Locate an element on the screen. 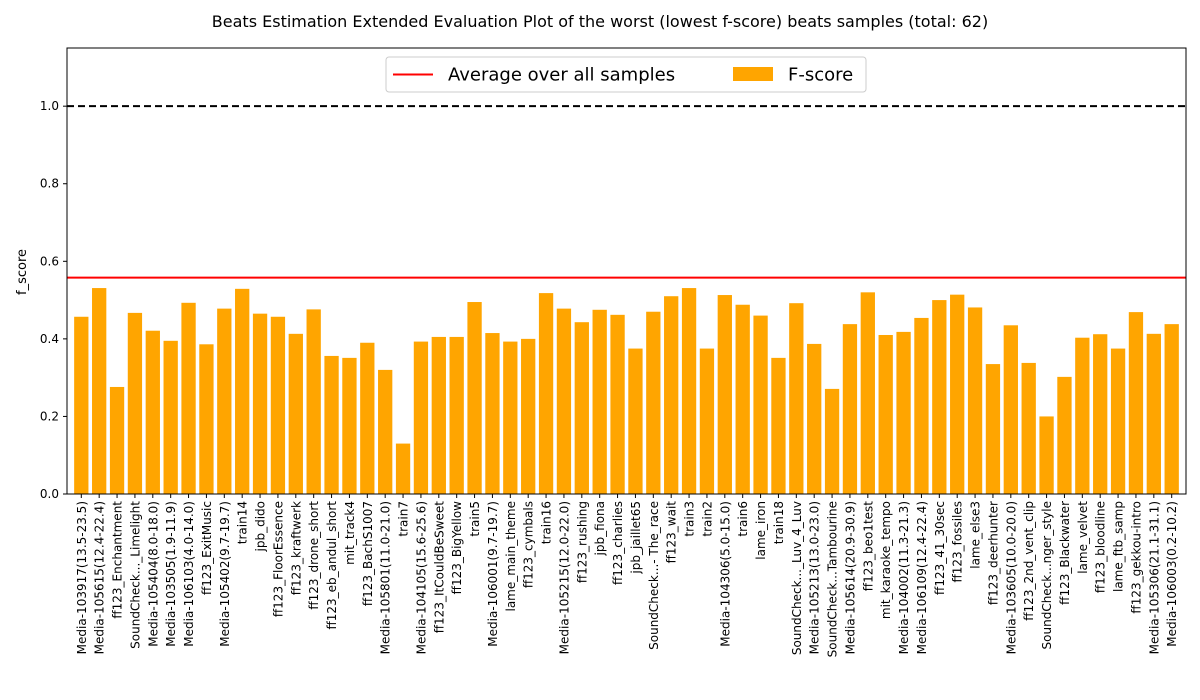 The width and height of the screenshot is (1200, 700). x-tick-label: Media-105614(20.9-30.9) is located at coordinates (850, 577).